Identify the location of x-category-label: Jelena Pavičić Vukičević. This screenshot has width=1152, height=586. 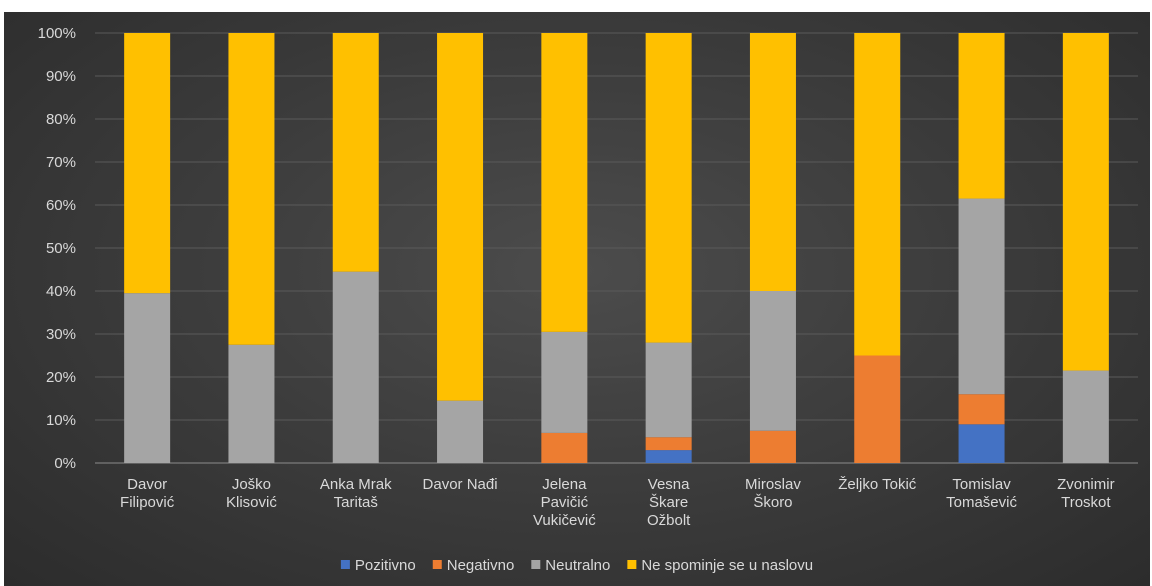
(564, 502).